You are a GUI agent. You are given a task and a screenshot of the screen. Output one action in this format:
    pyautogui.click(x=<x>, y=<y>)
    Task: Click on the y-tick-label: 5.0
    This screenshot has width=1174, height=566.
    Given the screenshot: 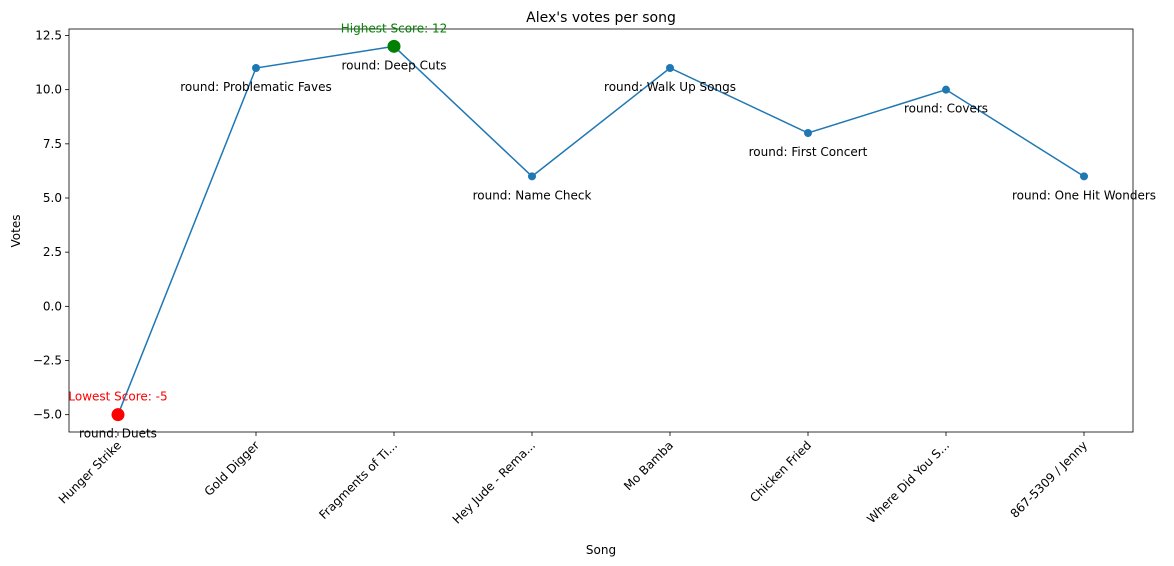 What is the action you would take?
    pyautogui.click(x=52, y=198)
    